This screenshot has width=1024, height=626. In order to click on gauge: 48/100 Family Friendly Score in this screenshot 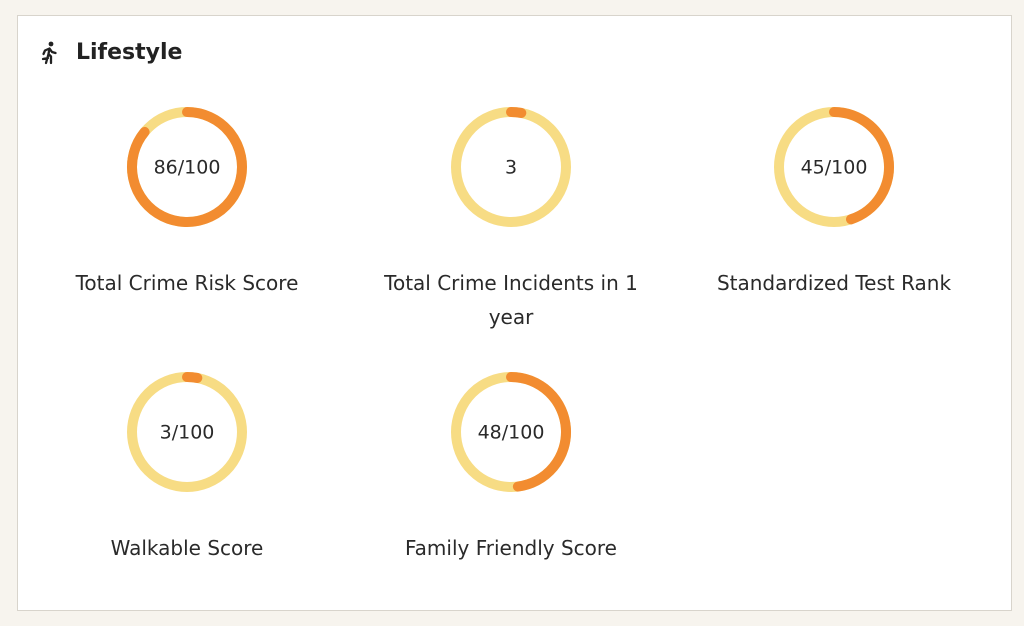, I will do `click(511, 466)`.